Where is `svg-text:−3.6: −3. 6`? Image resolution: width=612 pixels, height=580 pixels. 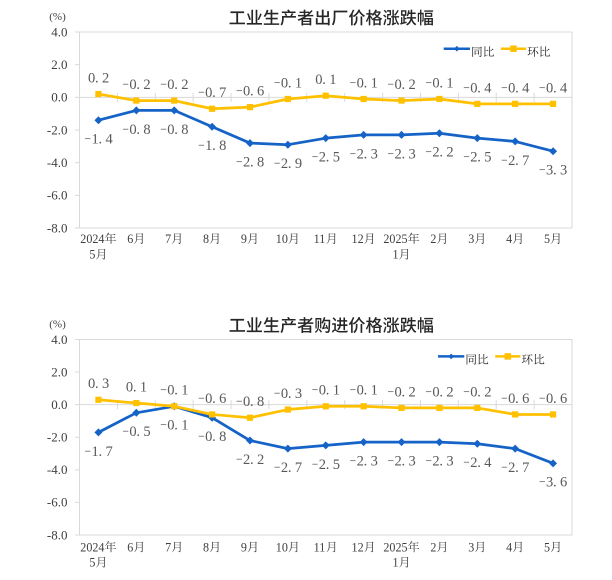
svg-text:−3.6: −3. 6 is located at coordinates (553, 483).